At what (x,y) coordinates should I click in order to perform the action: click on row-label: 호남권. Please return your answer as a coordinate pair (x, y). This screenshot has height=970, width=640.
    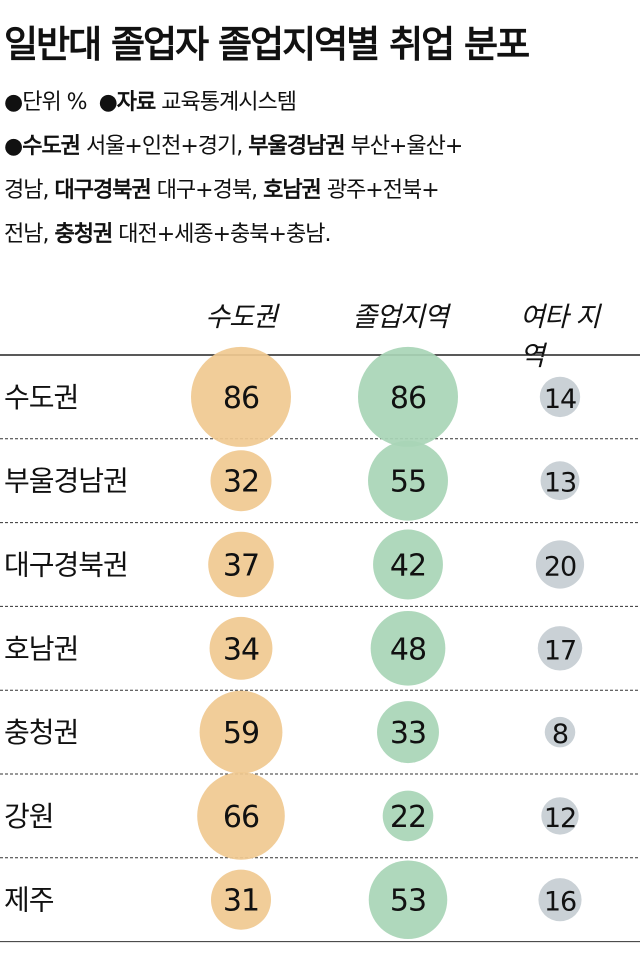
    Looking at the image, I should click on (41, 648).